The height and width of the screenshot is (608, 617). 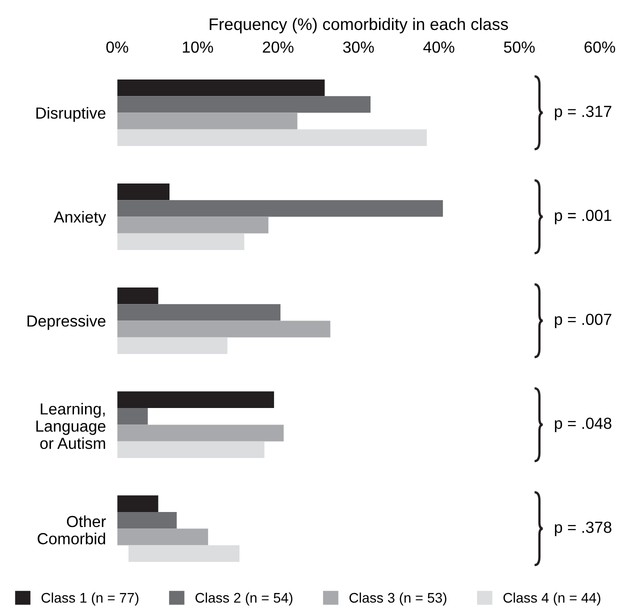 I want to click on y-tick-label: Depressive, so click(x=67, y=322).